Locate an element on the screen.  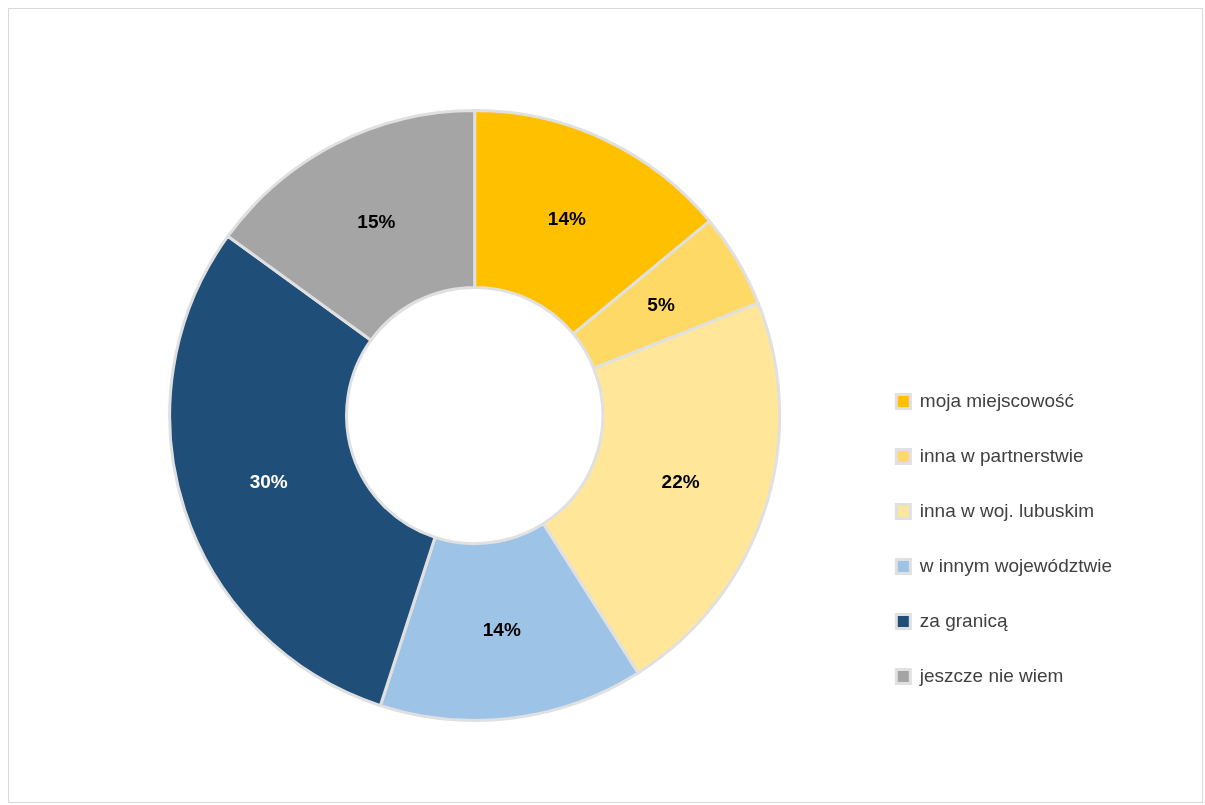
legend-label: jeszcze nie wiem is located at coordinates (991, 675).